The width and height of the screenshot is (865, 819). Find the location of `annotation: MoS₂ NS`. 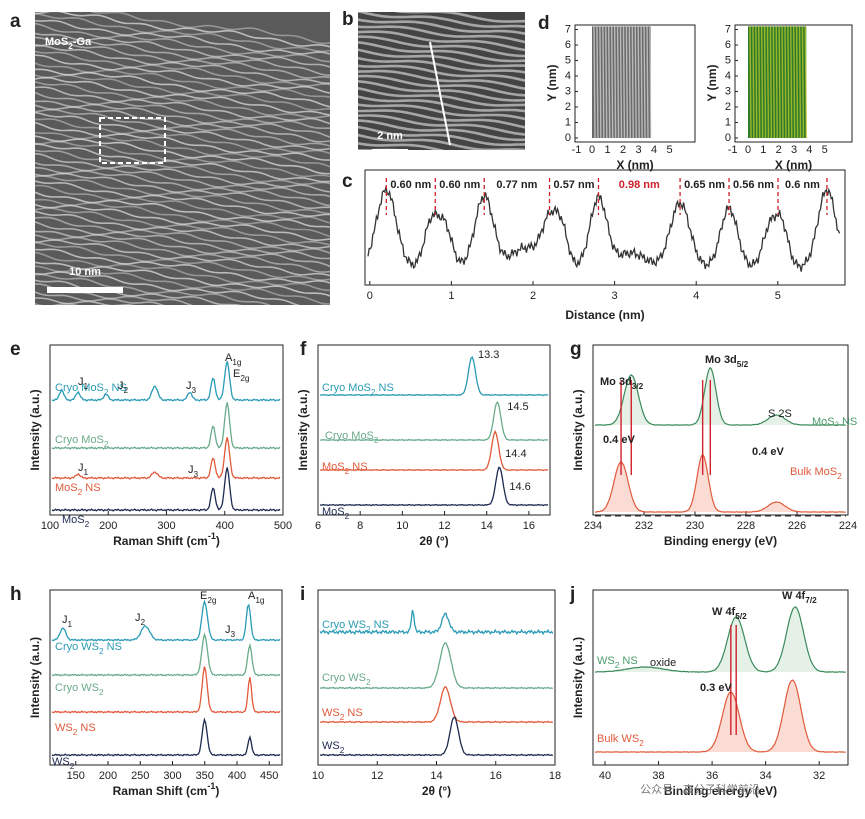

annotation: MoS₂ NS is located at coordinates (834, 422).